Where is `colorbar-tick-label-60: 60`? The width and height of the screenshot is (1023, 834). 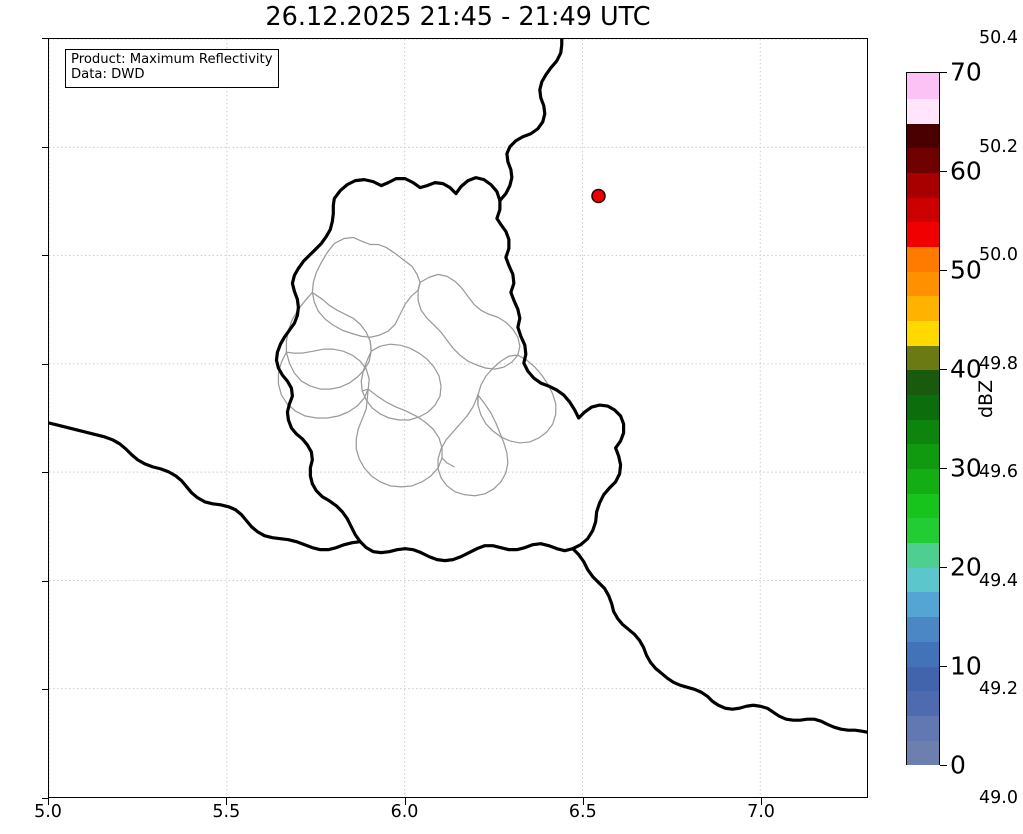 colorbar-tick-label-60: 60 is located at coordinates (966, 171).